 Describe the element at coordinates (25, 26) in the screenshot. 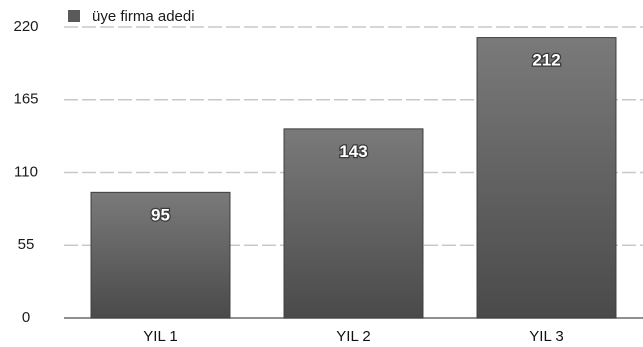

I see `y-tick-label: 220` at that location.